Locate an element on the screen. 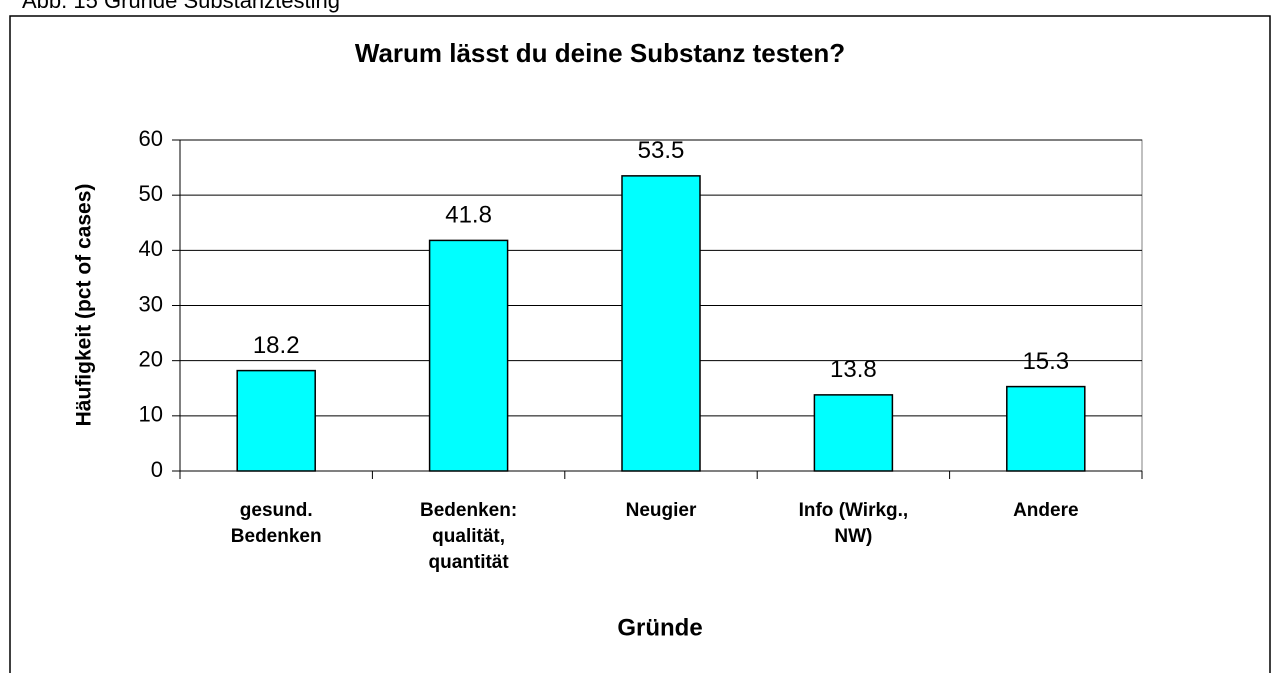  chart-title: Warum lässt du deine Substanz testen? is located at coordinates (600, 53).